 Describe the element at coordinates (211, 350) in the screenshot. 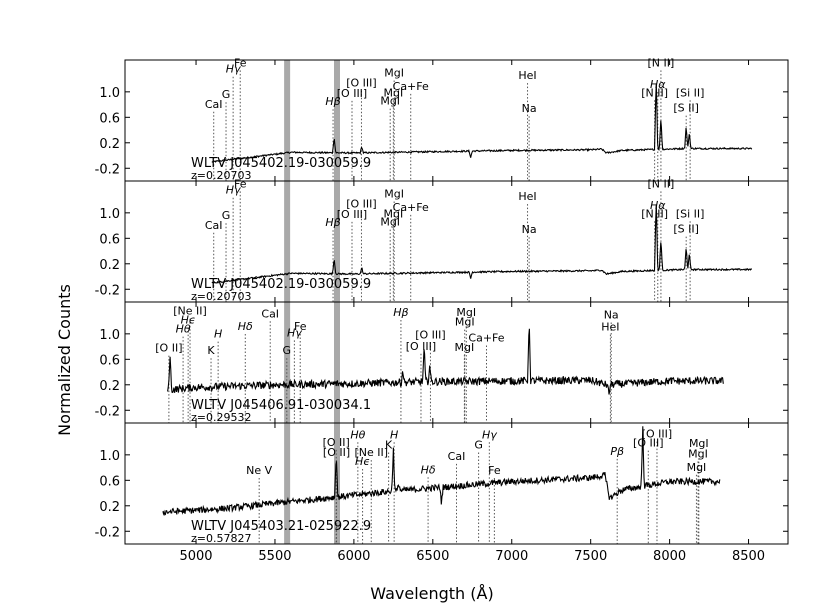

I see `line-label: K` at that location.